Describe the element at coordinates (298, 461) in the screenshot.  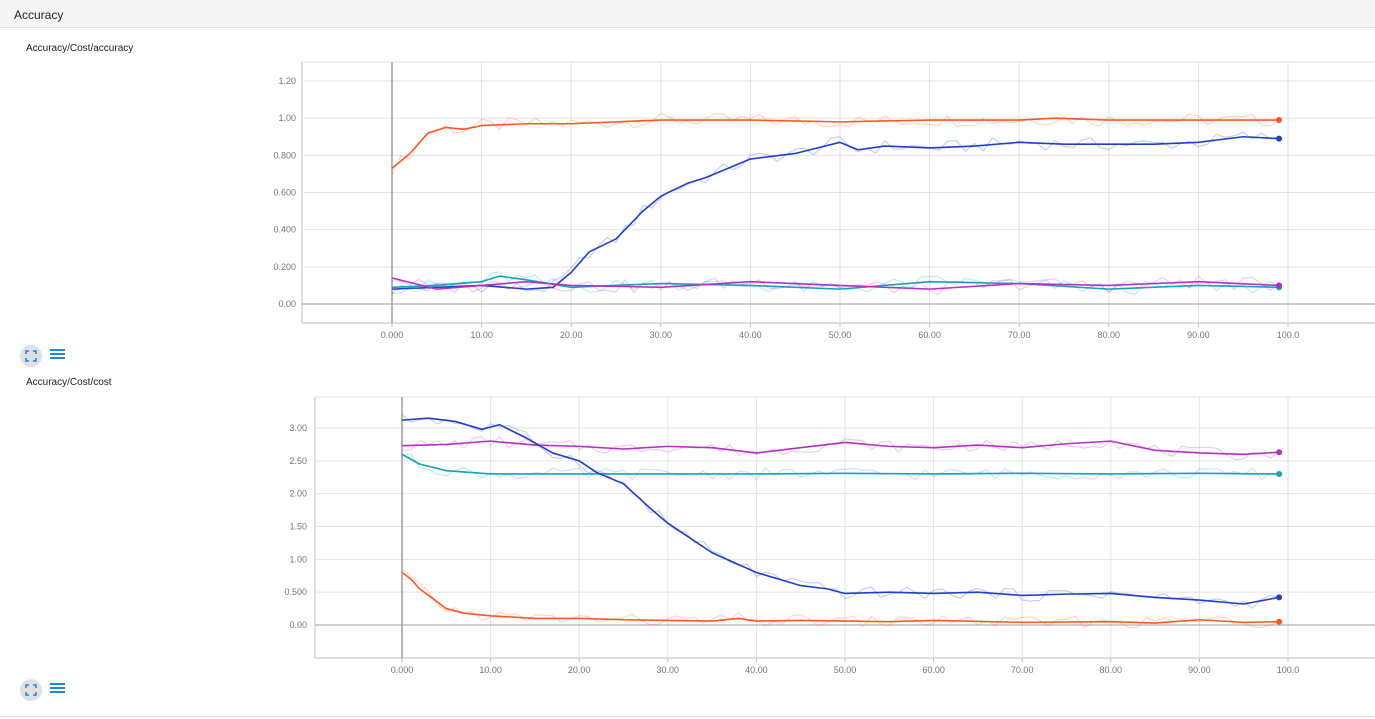
I see `y-tick-label: 2.50` at that location.